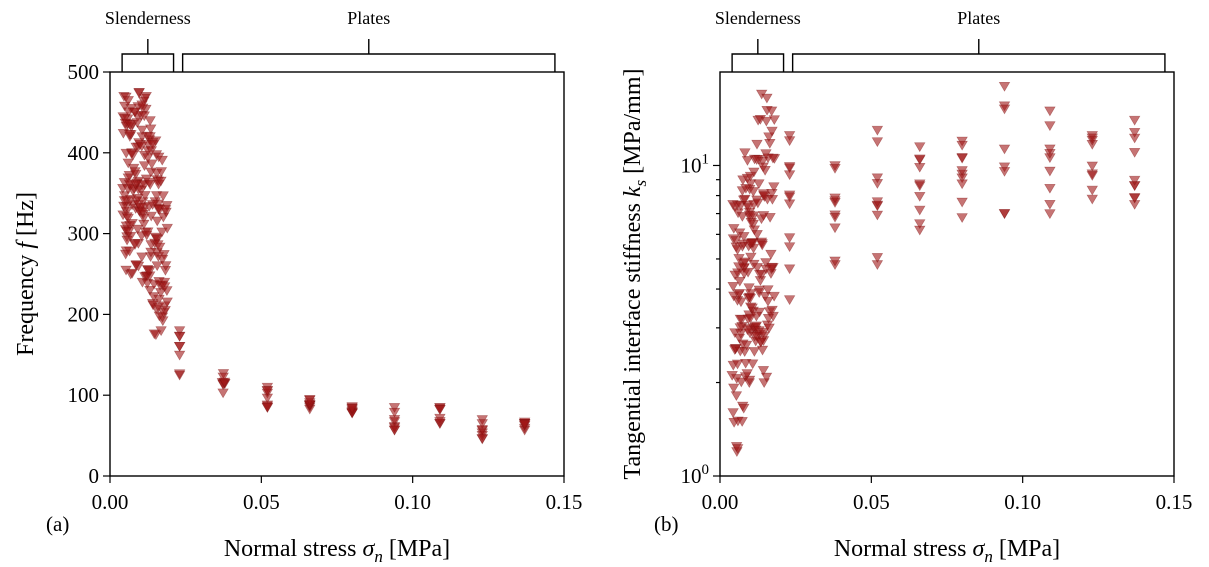 The width and height of the screenshot is (1209, 567). I want to click on x-tick-label: 0.00, so click(110, 502).